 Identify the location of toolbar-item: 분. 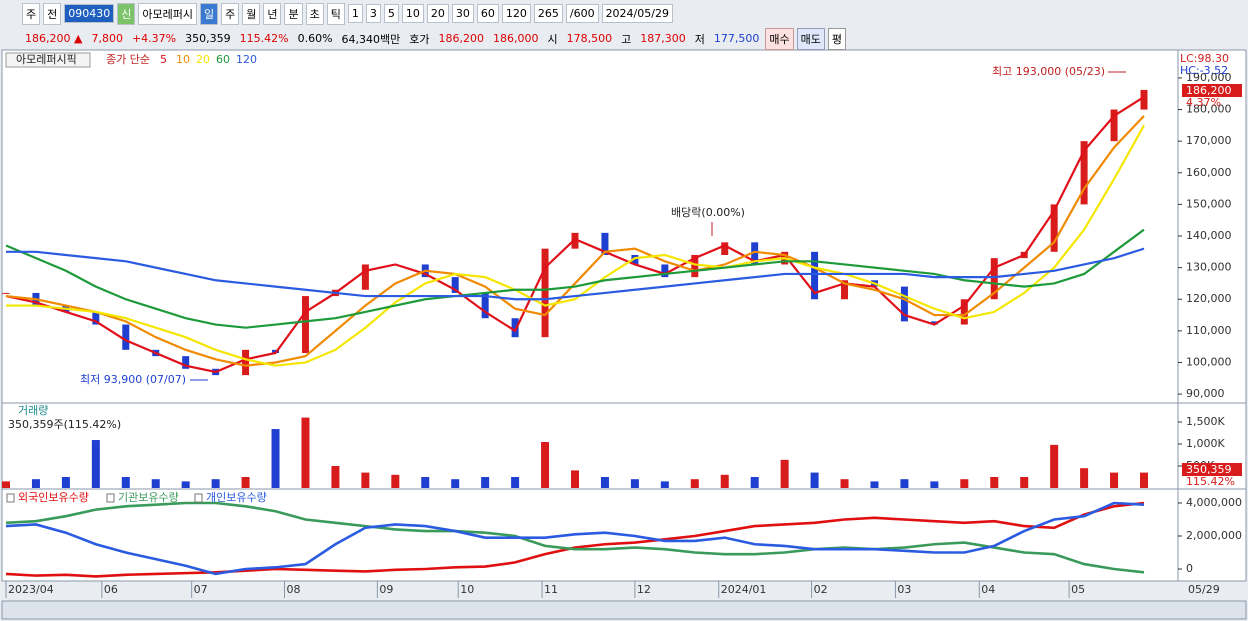
(293, 13).